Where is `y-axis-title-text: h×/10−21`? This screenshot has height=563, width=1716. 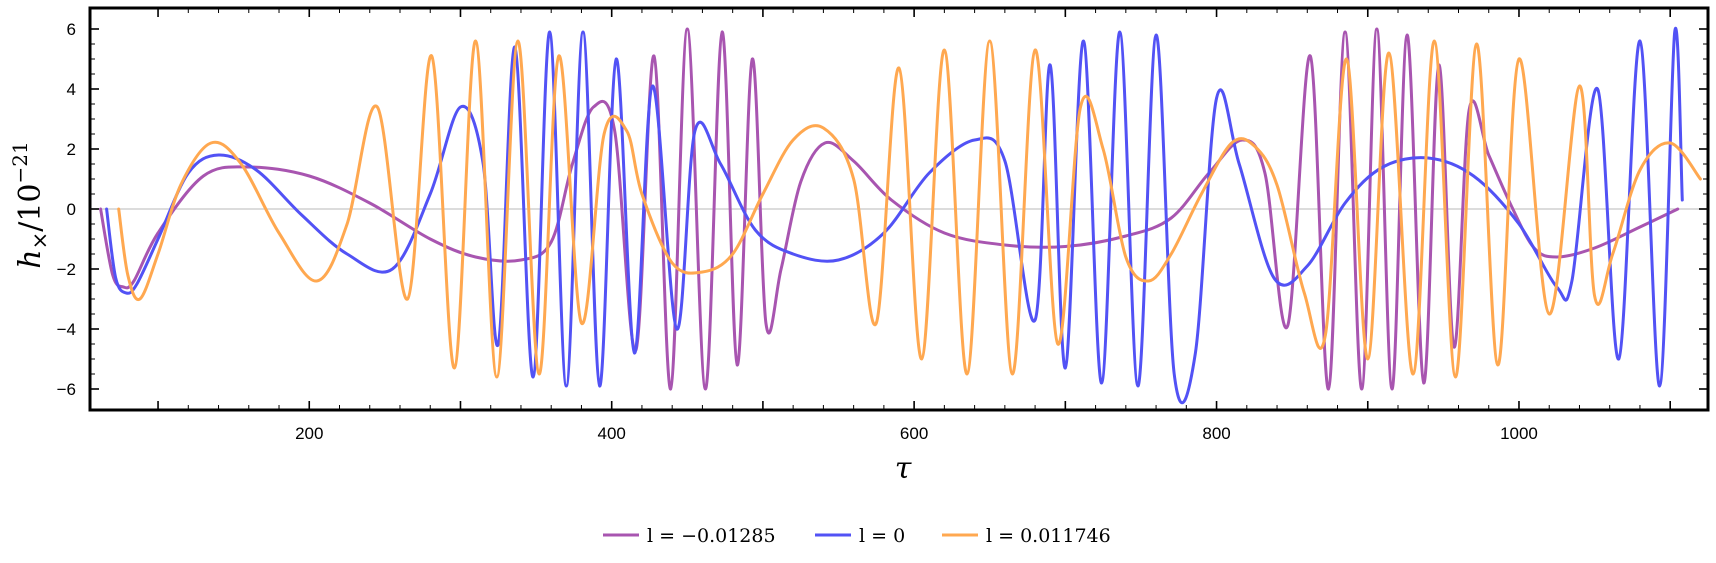
y-axis-title-text: h×/10−21 is located at coordinates (30, 204).